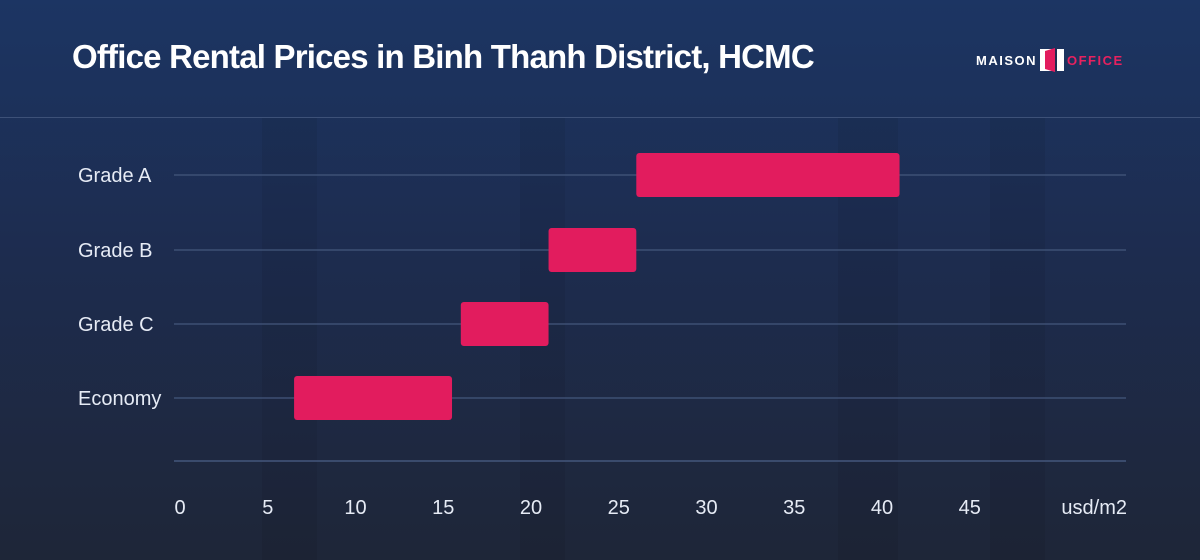 The height and width of the screenshot is (560, 1200). What do you see at coordinates (592, 250) in the screenshot?
I see `range-bar-grade-b` at bounding box center [592, 250].